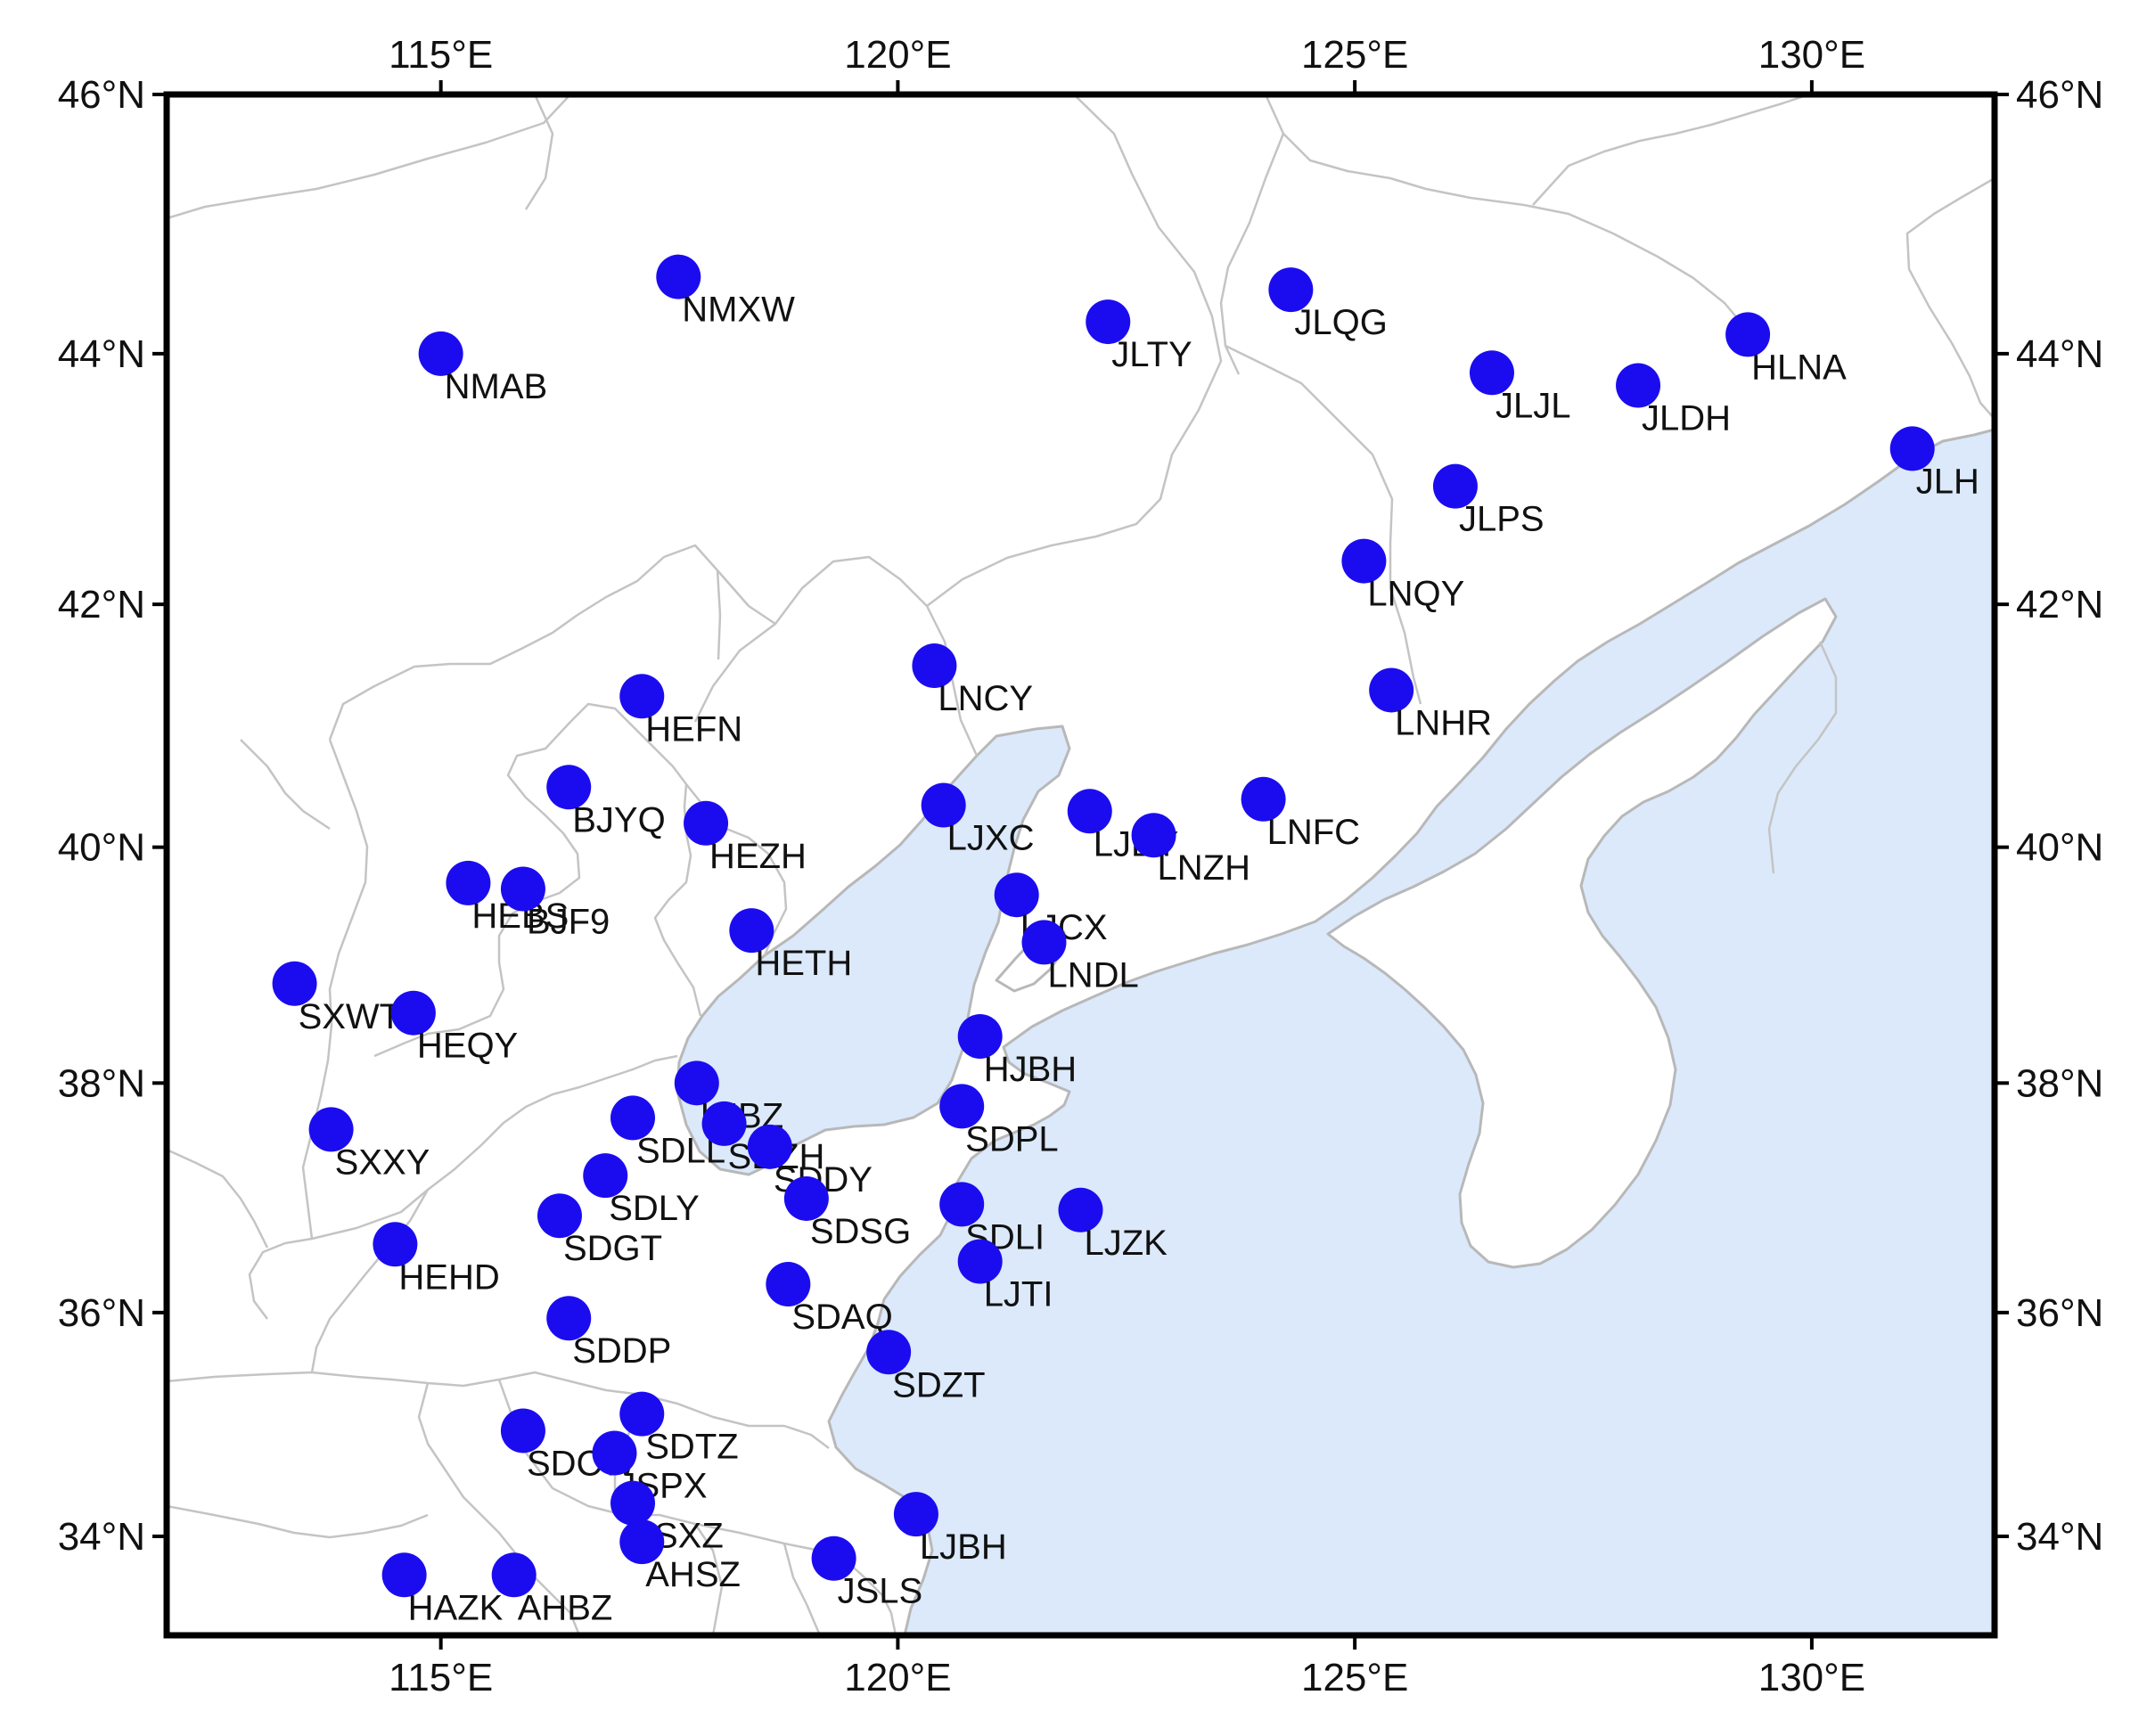  I want to click on station-lncy: LNCY, so click(972, 680).